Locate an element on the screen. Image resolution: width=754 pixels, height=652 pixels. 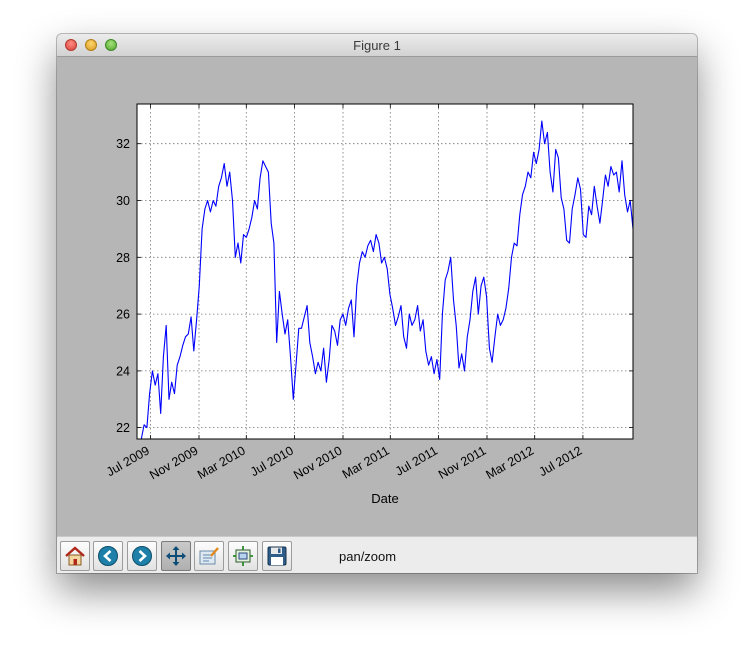
x-tick-label: Nov 2009 is located at coordinates (173, 462).